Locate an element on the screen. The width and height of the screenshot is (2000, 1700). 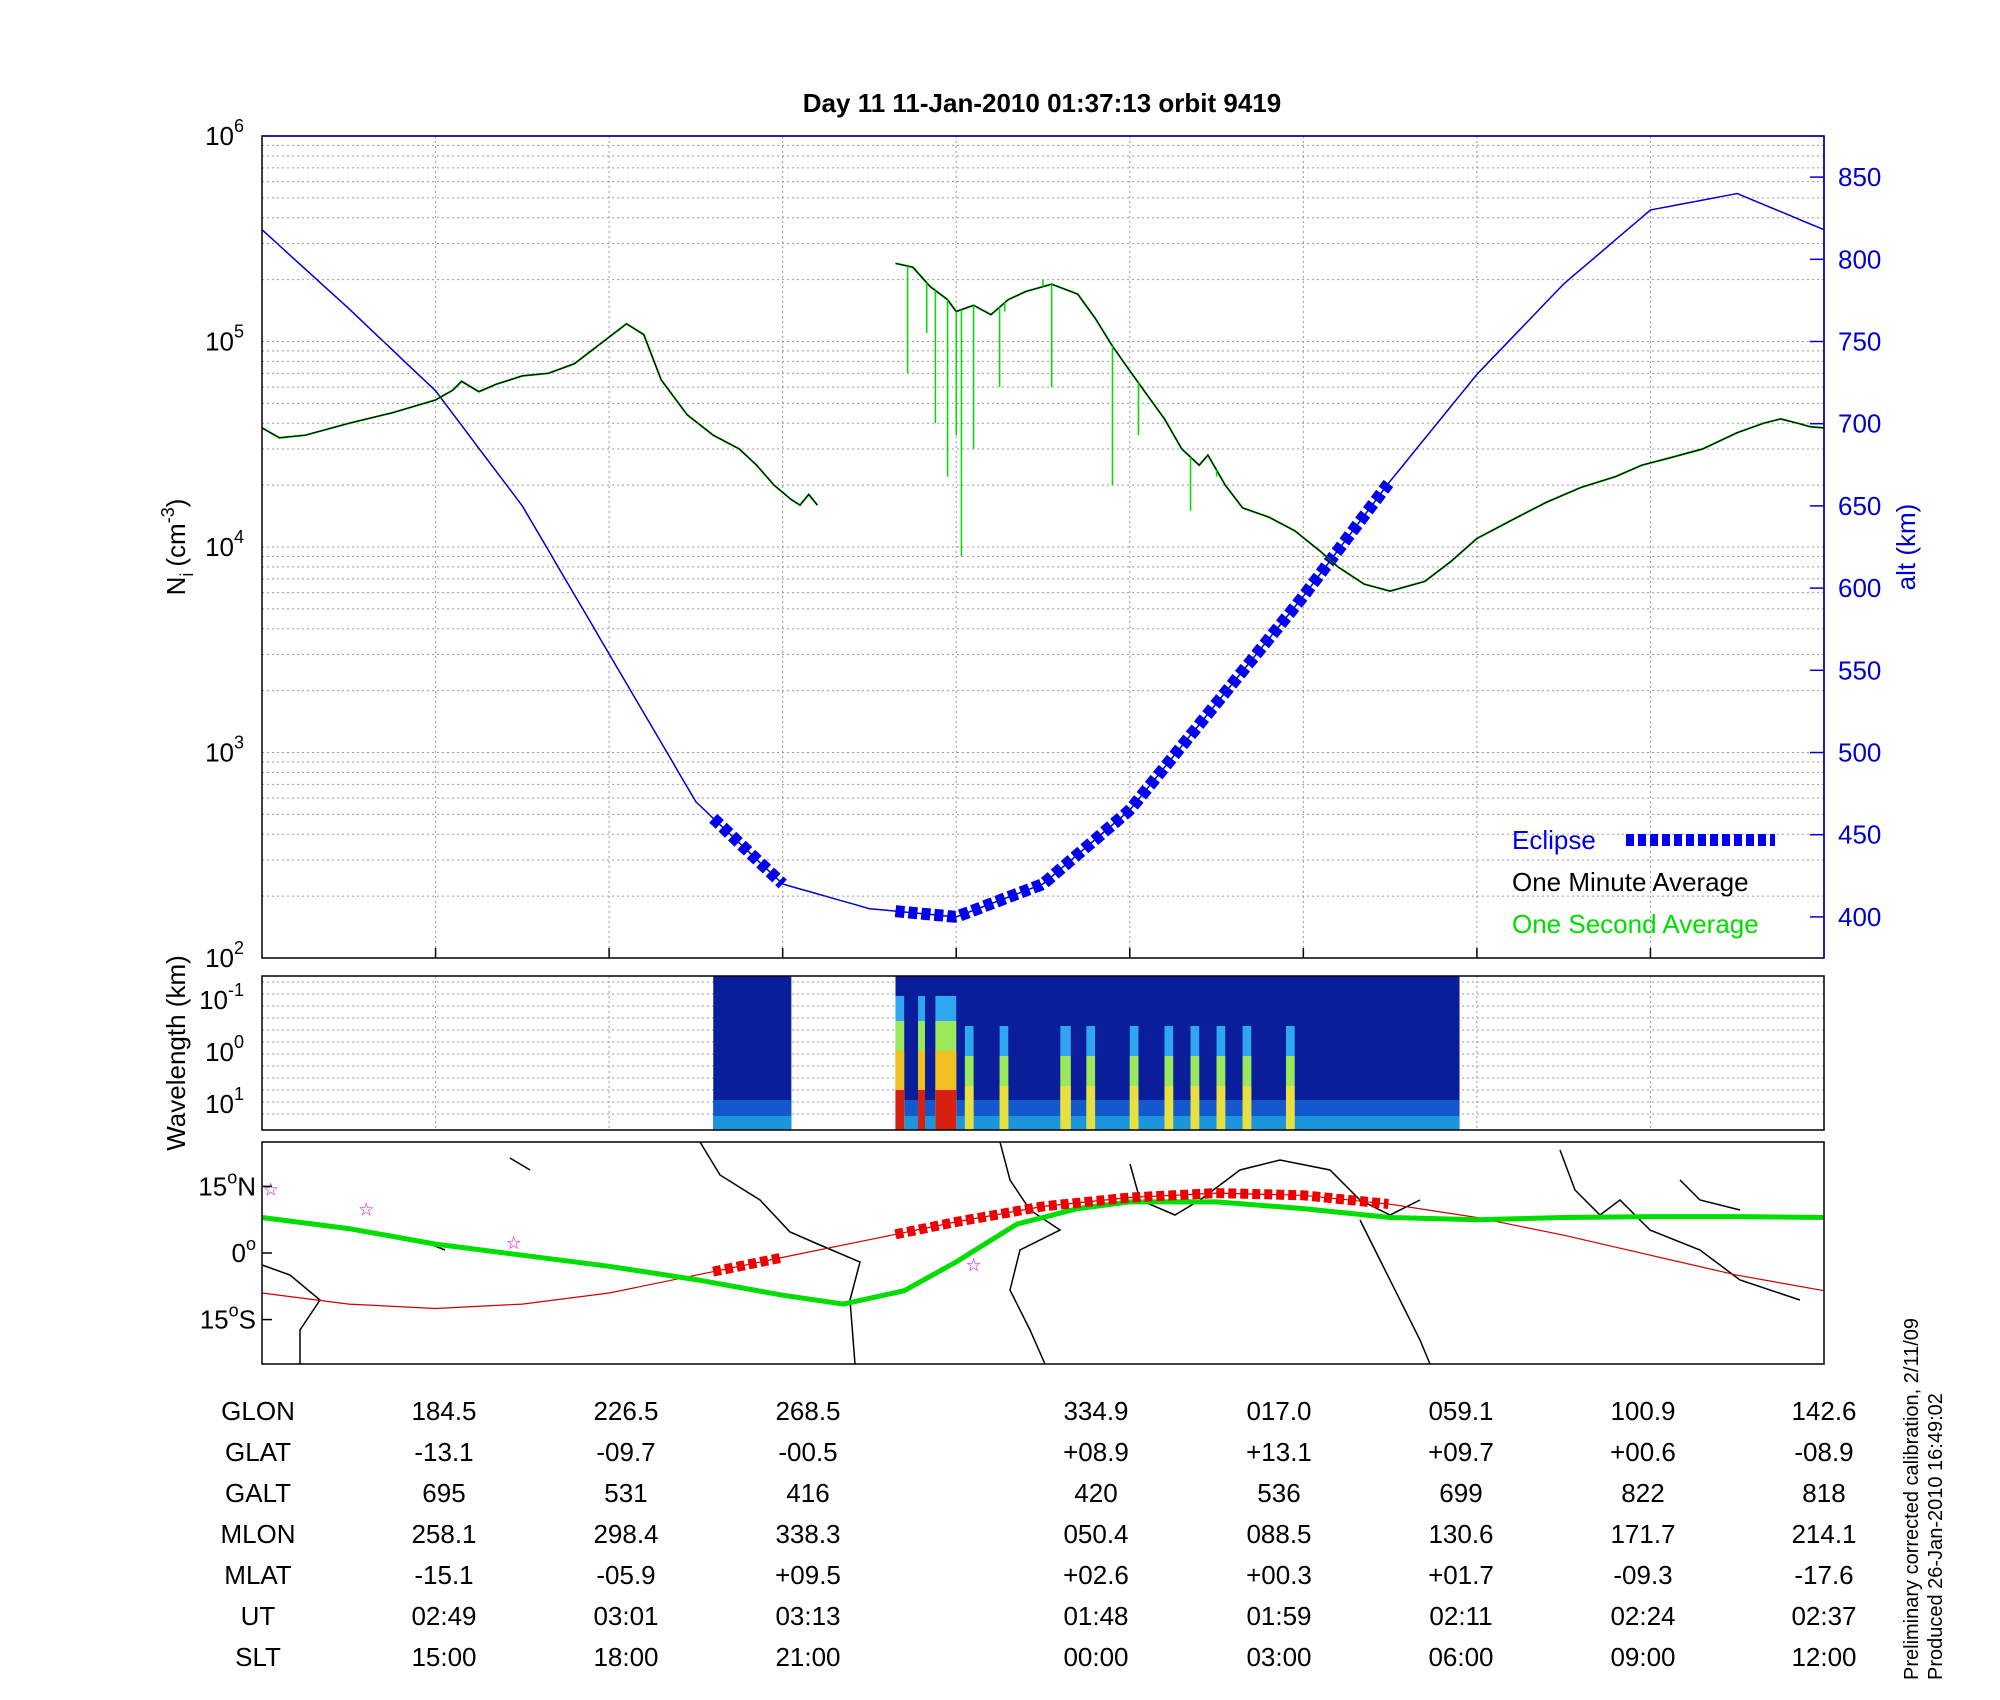
table-cell: +00.6 is located at coordinates (1643, 1452).